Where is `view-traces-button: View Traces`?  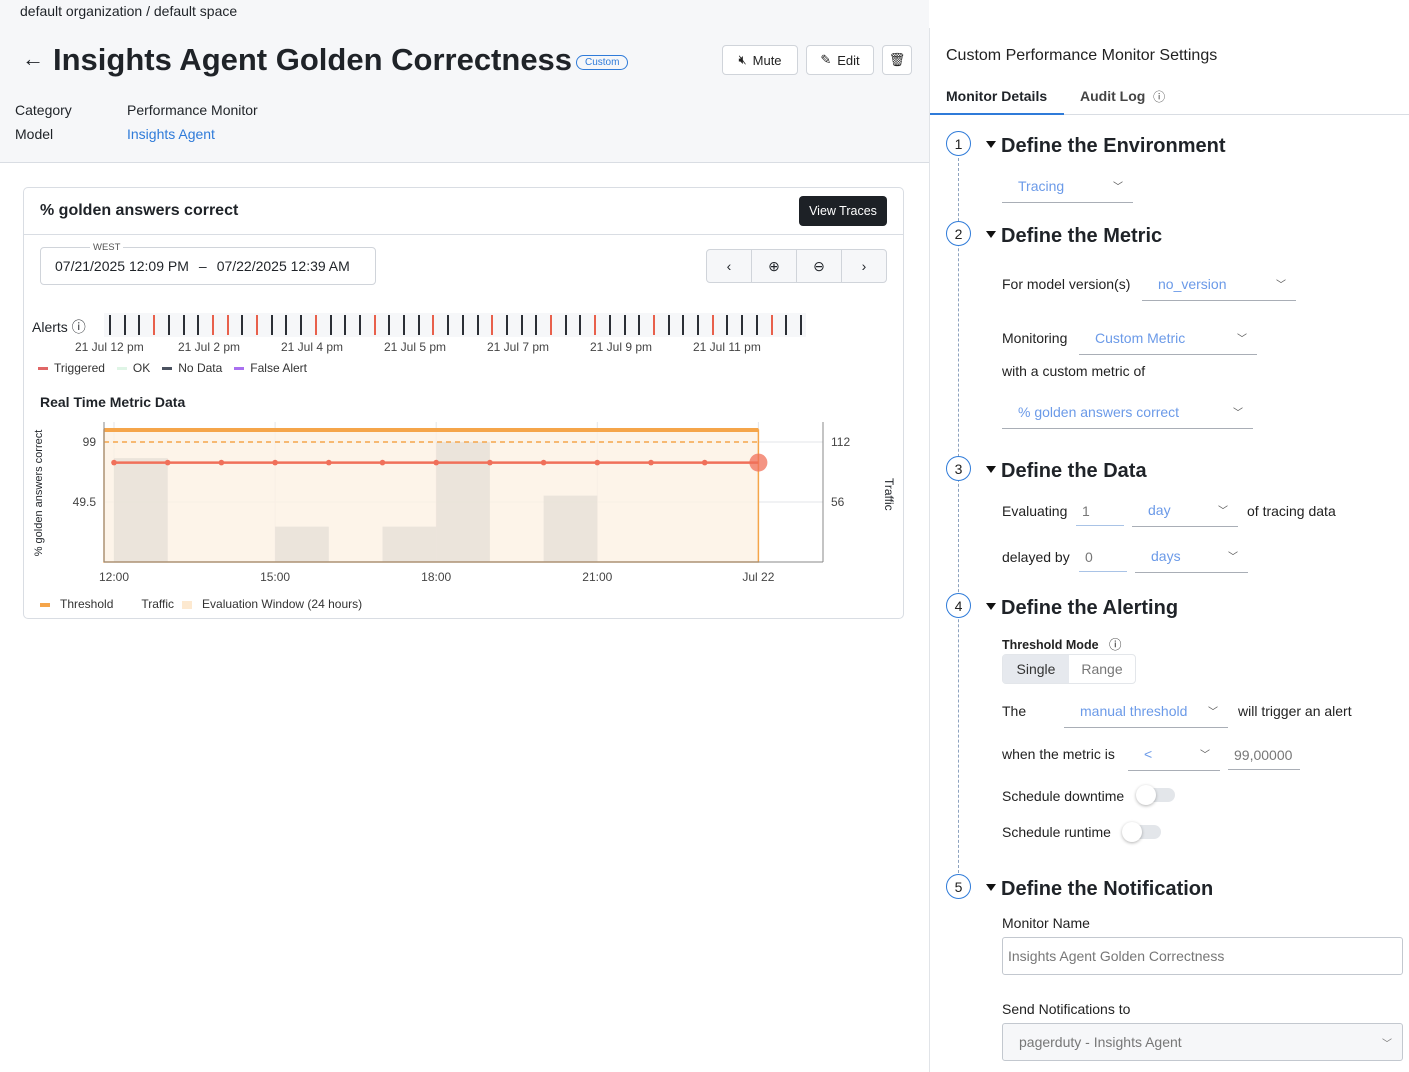 view-traces-button: View Traces is located at coordinates (843, 211).